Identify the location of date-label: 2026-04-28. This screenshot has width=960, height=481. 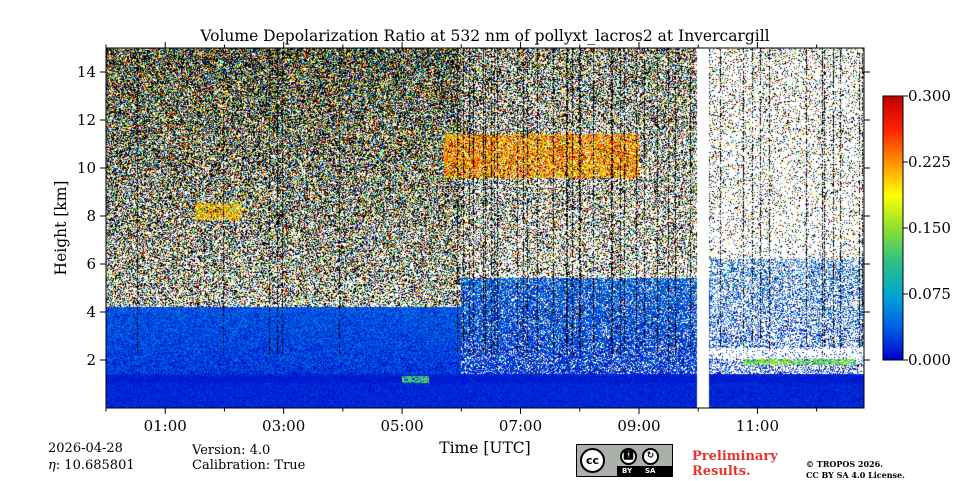
(85, 448).